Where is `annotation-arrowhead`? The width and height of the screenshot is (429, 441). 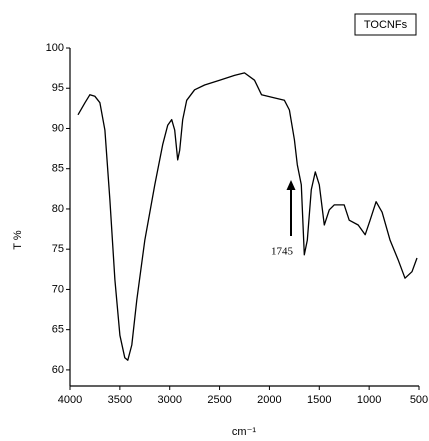
annotation-arrowhead is located at coordinates (291, 185).